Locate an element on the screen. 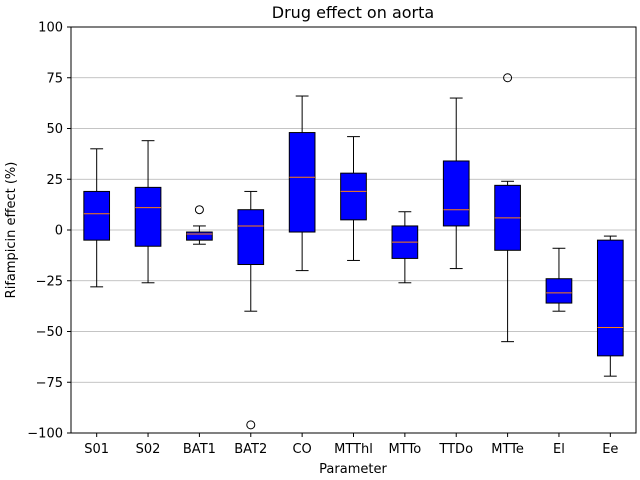 This screenshot has width=640, height=480. y-tick-label: −100 is located at coordinates (45, 434).